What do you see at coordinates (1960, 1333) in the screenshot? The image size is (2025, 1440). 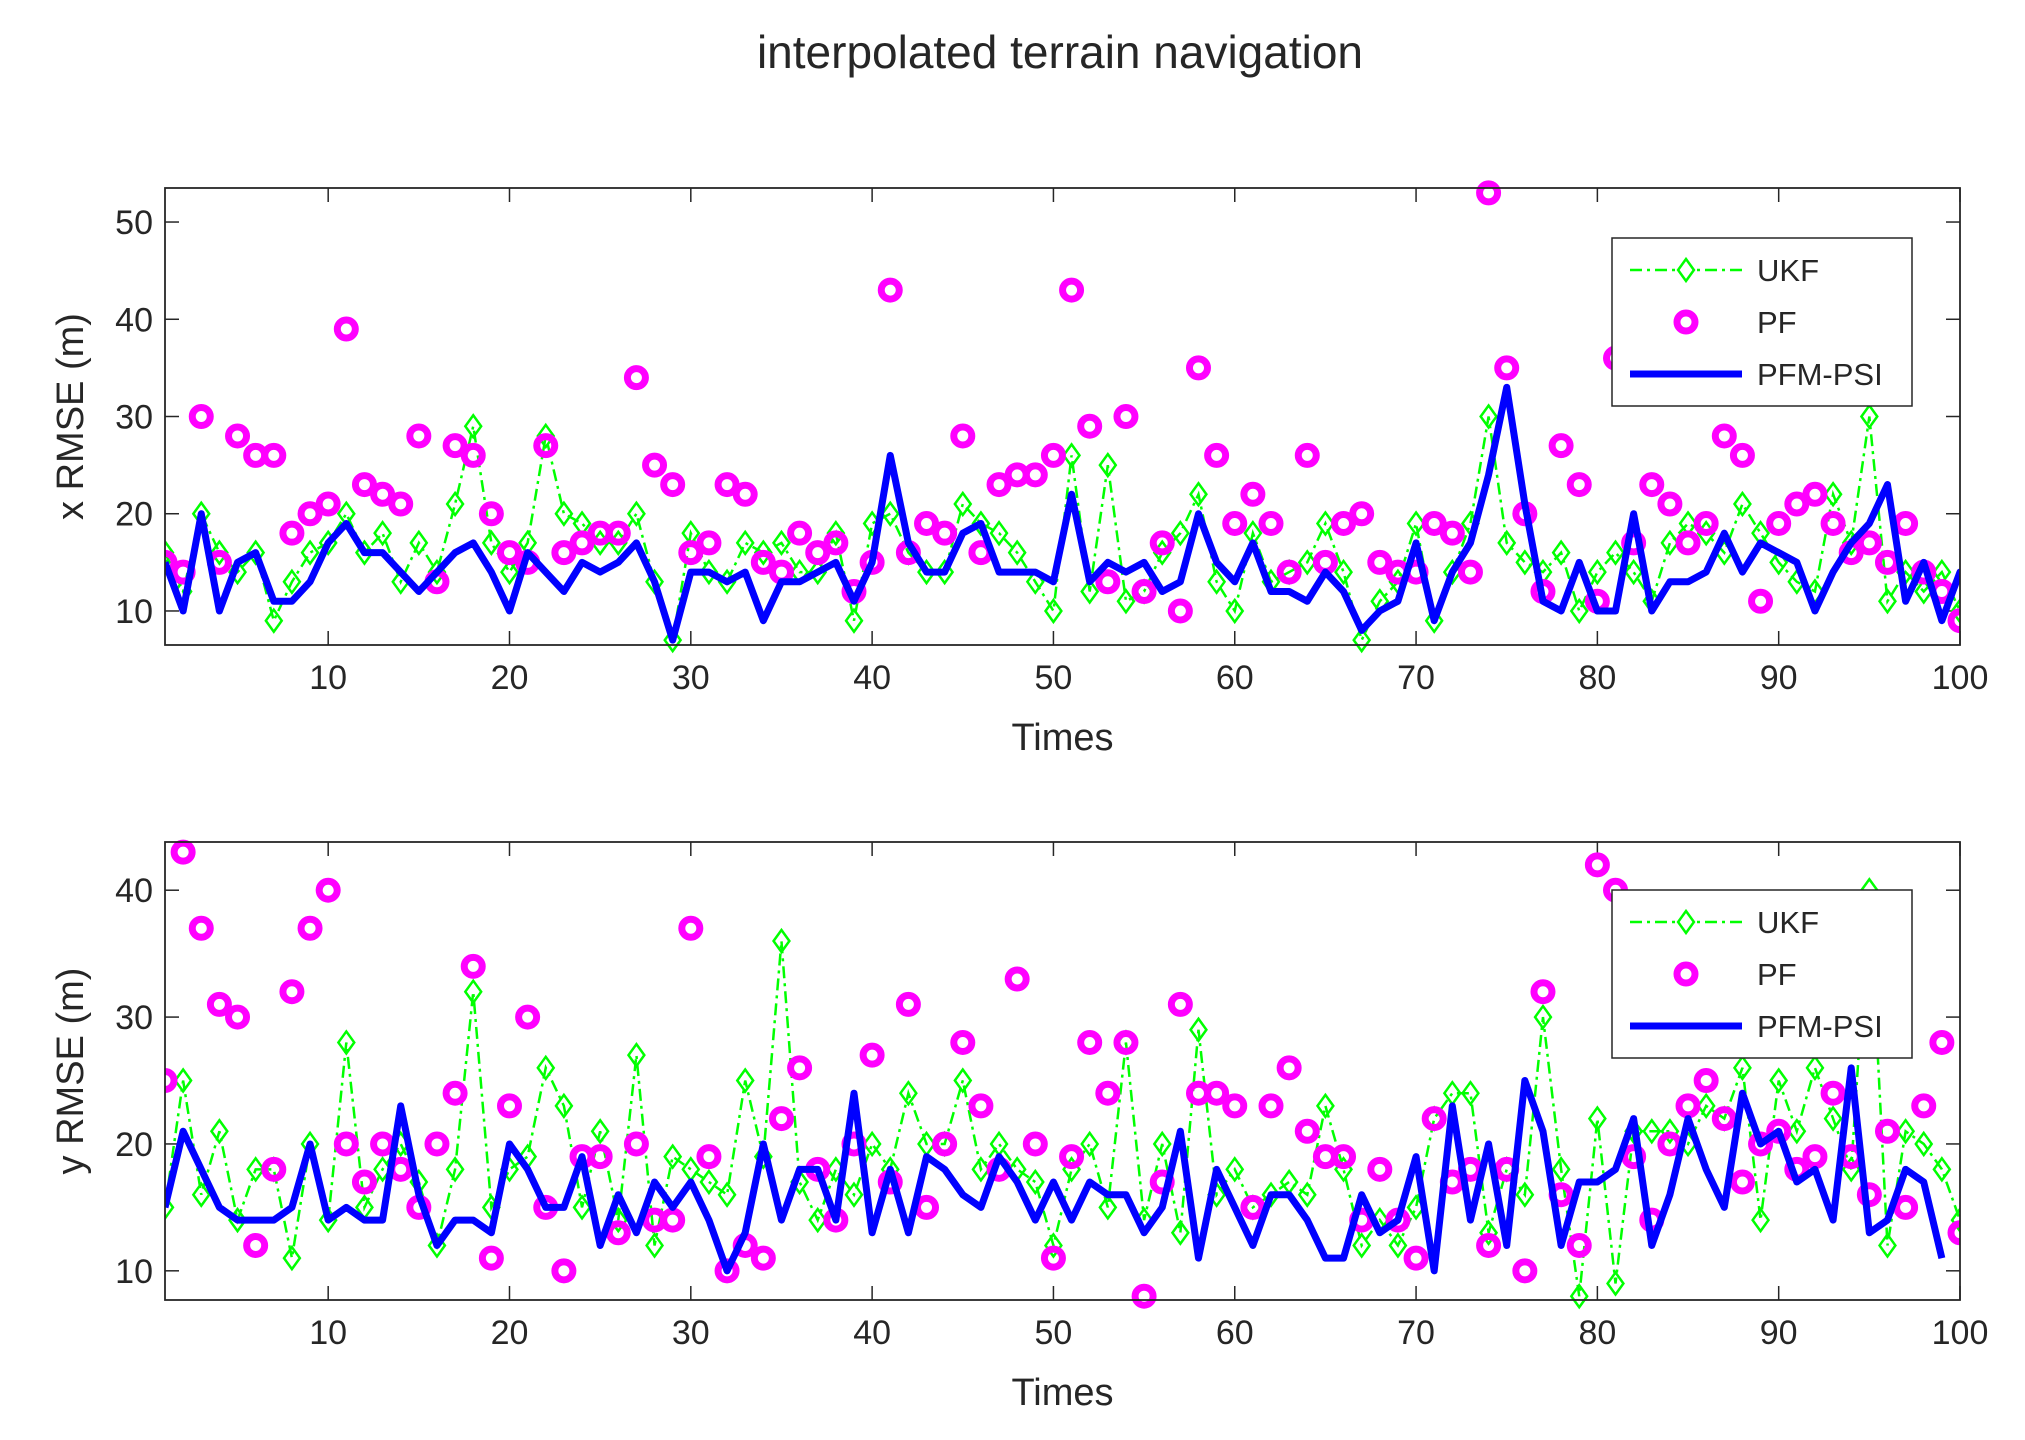 I see `x-tick-label: 100` at bounding box center [1960, 1333].